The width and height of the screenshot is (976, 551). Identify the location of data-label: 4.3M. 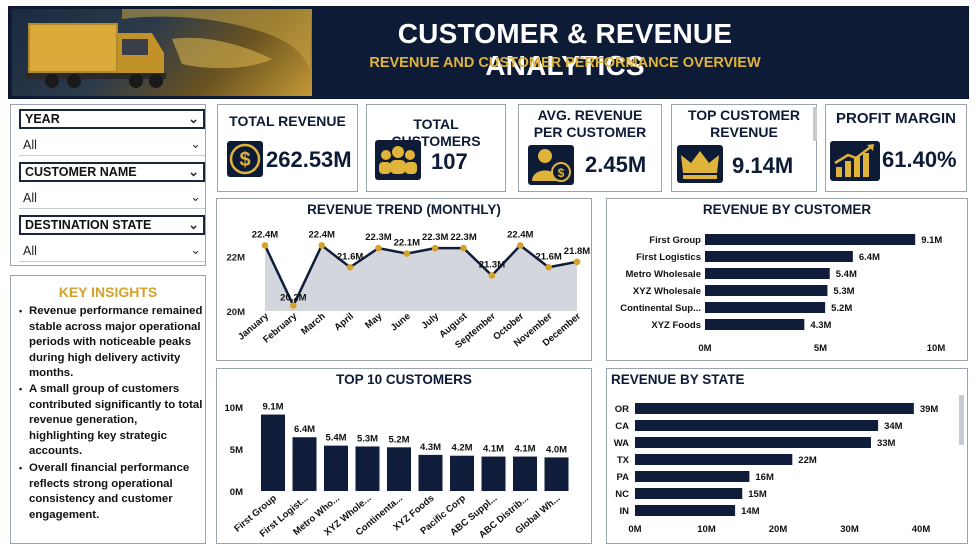
(820, 325).